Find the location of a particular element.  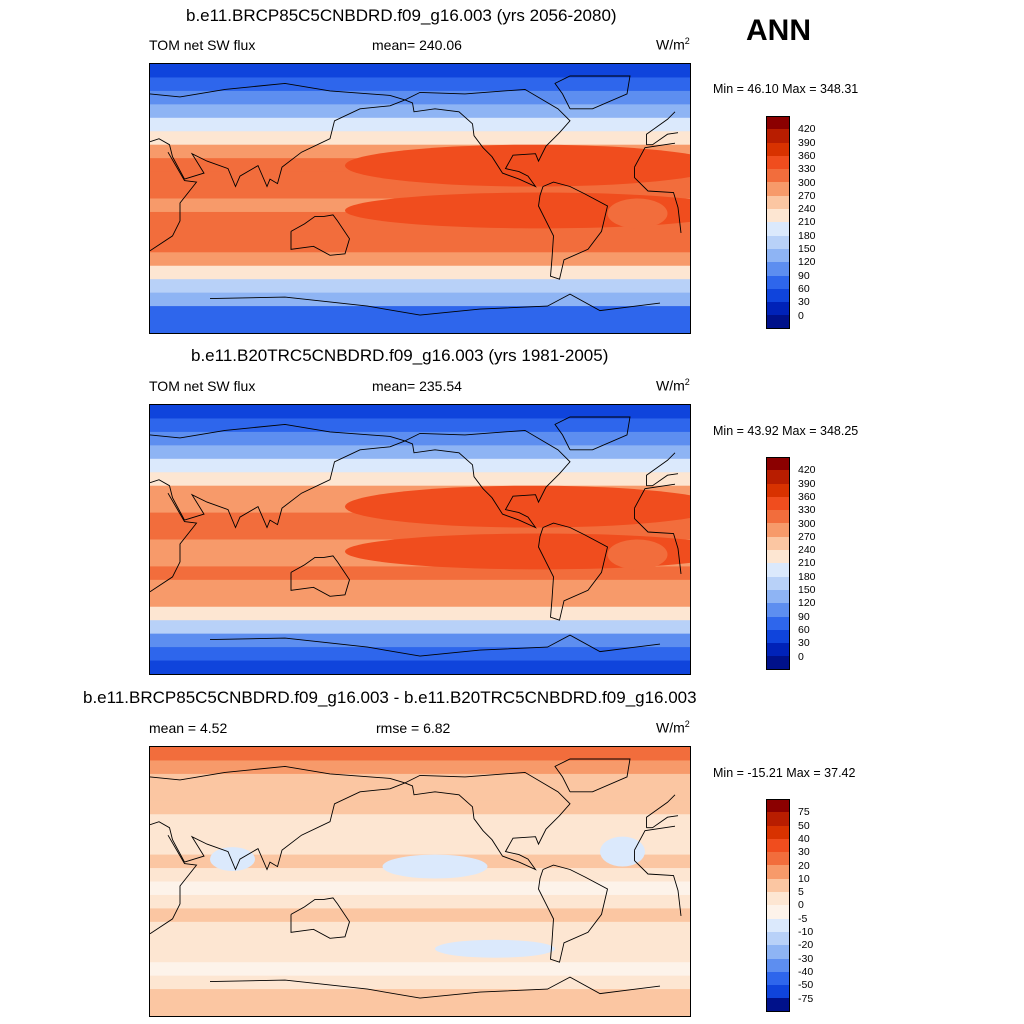

colorbar-tick-label: 240 is located at coordinates (807, 209).